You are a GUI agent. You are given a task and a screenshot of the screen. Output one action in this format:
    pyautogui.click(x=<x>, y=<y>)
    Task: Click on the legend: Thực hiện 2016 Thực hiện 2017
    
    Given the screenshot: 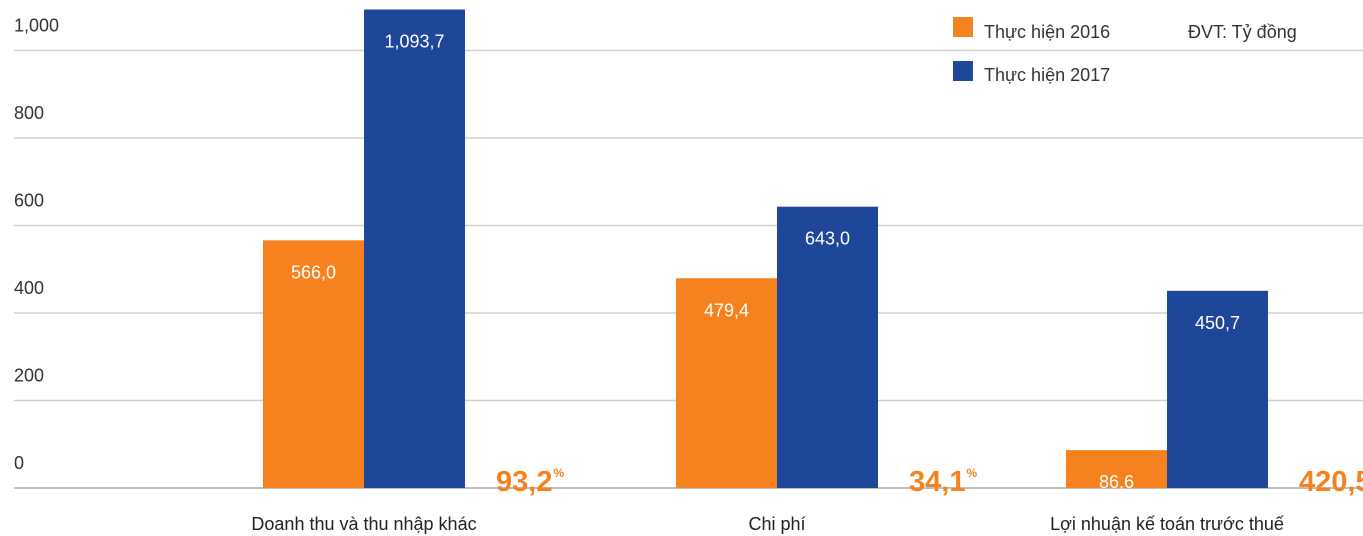 What is the action you would take?
    pyautogui.click(x=1031, y=51)
    